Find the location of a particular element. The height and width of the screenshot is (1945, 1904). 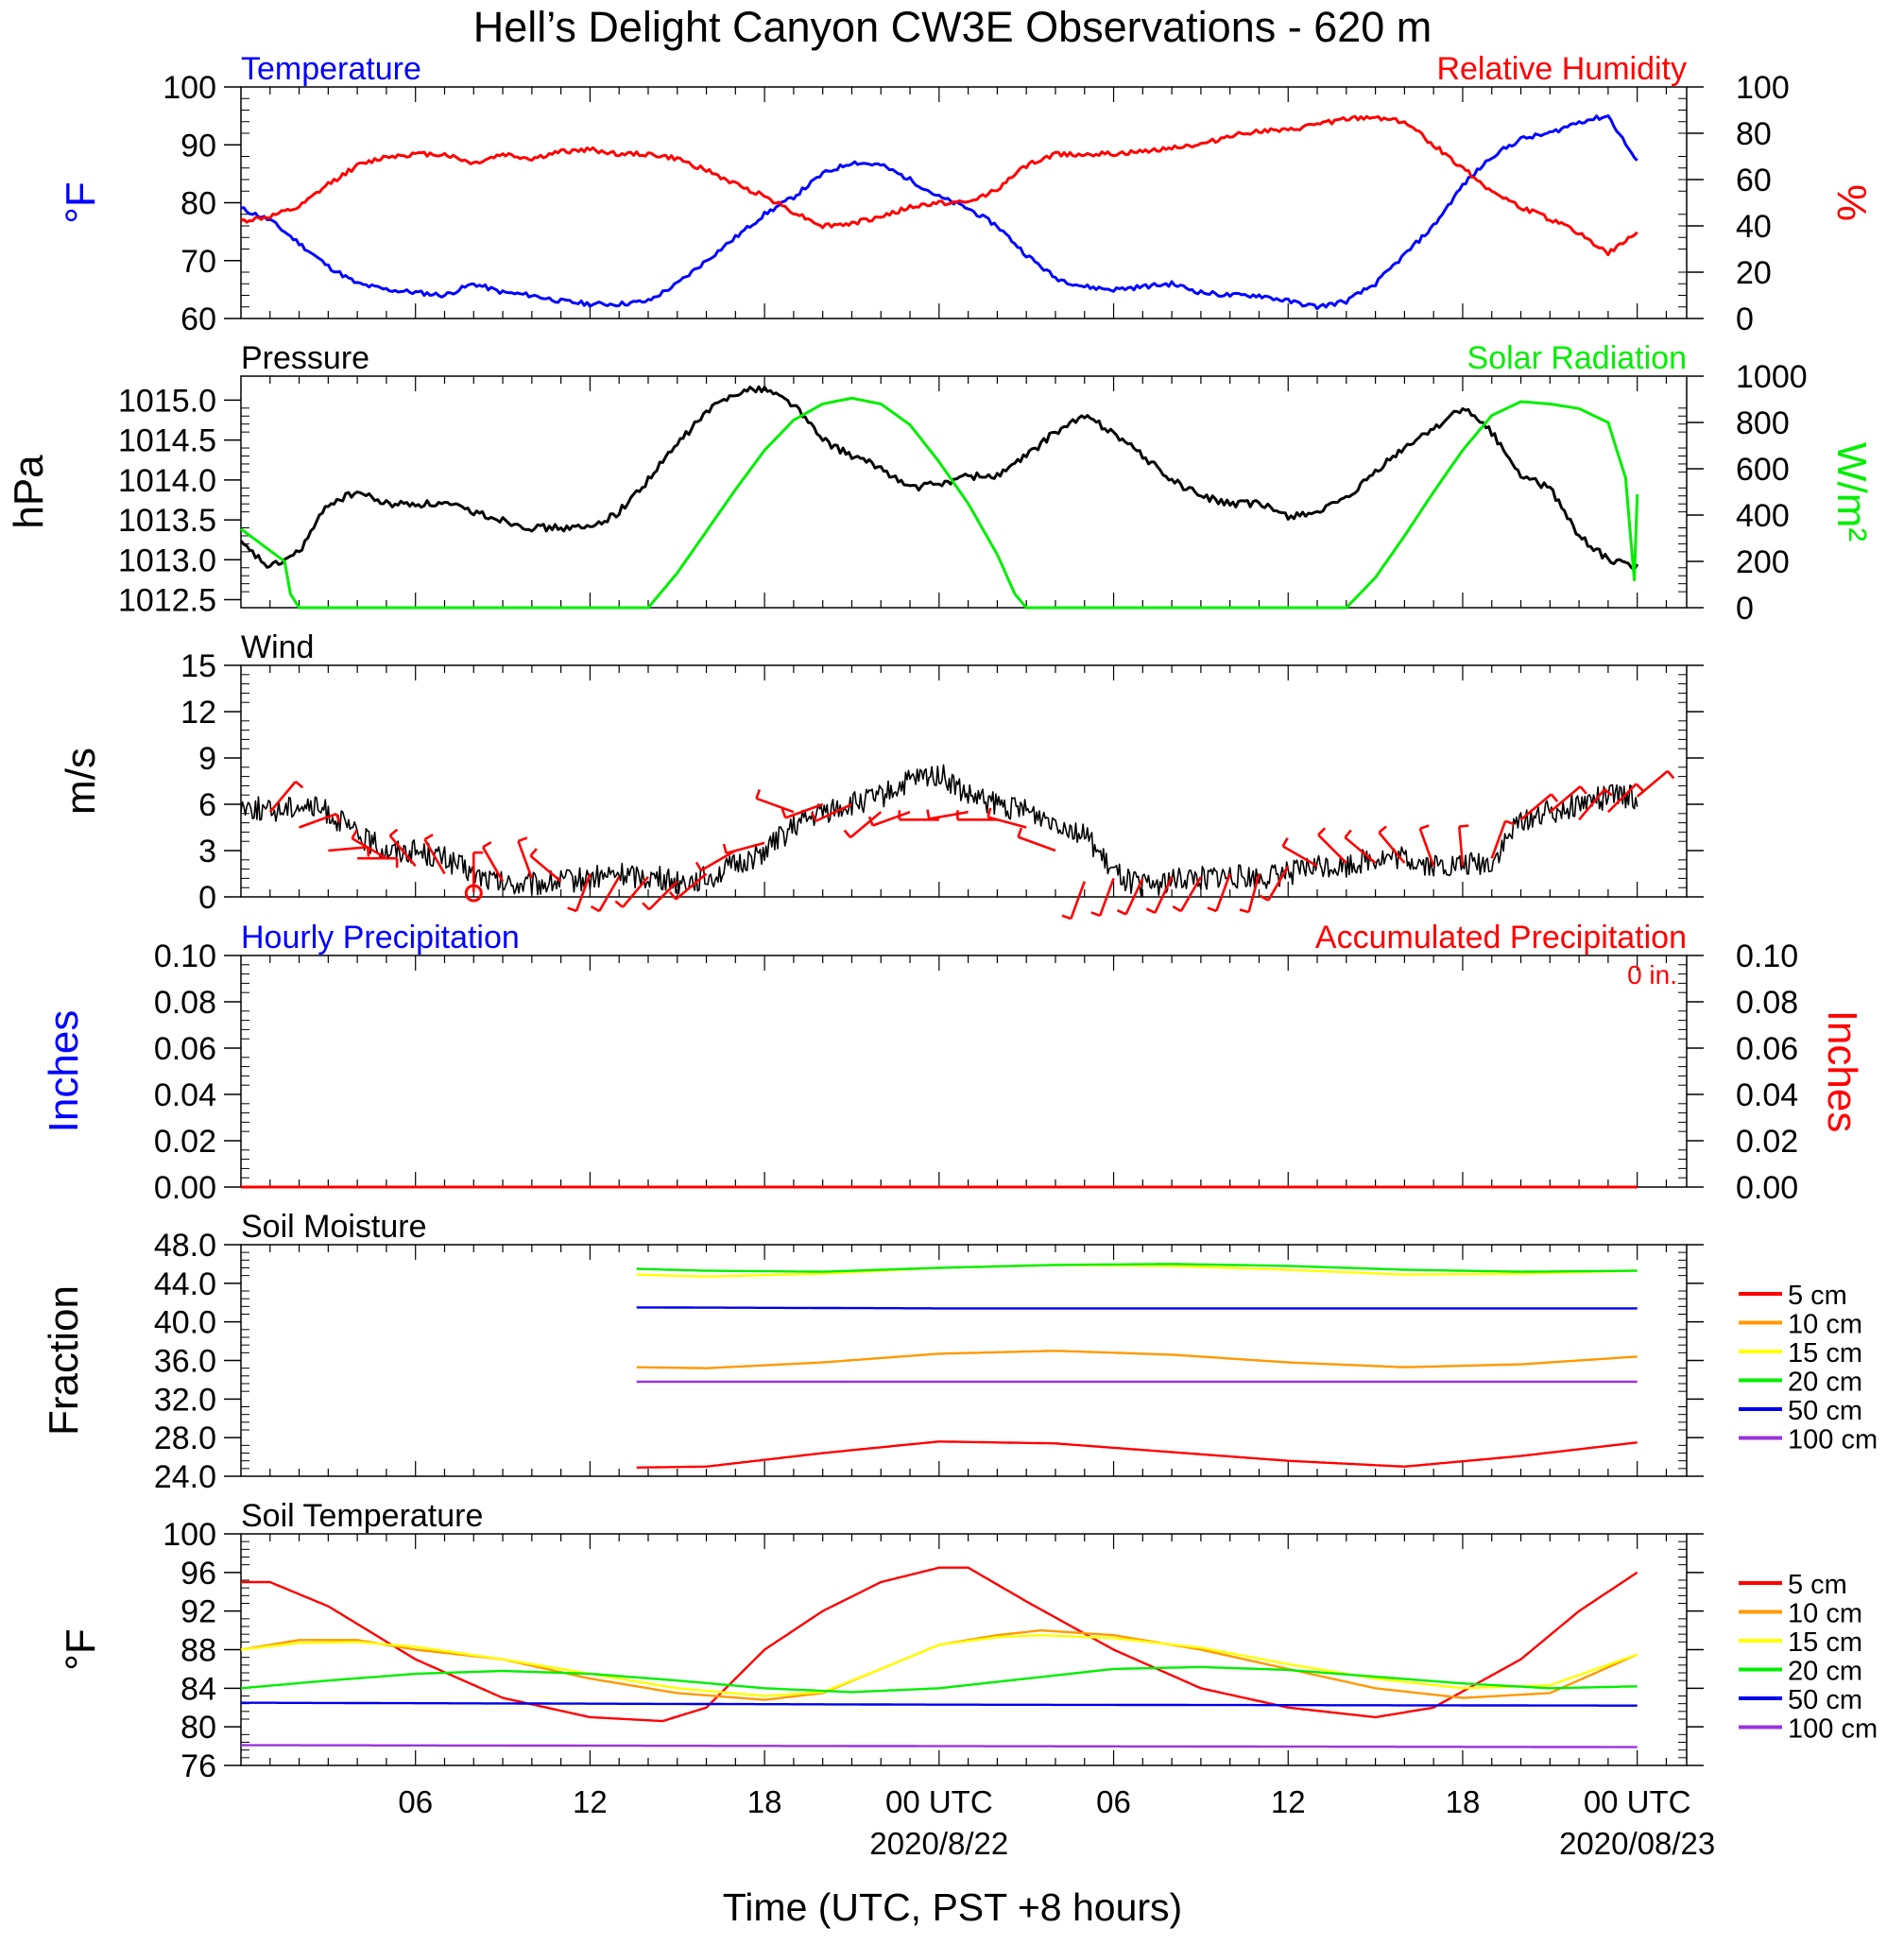

legend-label: 20 cm is located at coordinates (1825, 1672).